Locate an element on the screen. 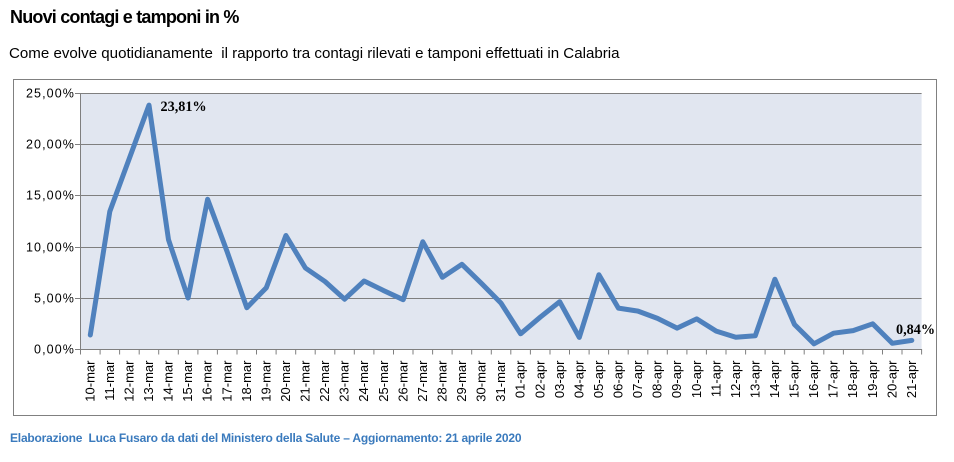 The width and height of the screenshot is (954, 462). svg-text: 0,84% is located at coordinates (915, 330).